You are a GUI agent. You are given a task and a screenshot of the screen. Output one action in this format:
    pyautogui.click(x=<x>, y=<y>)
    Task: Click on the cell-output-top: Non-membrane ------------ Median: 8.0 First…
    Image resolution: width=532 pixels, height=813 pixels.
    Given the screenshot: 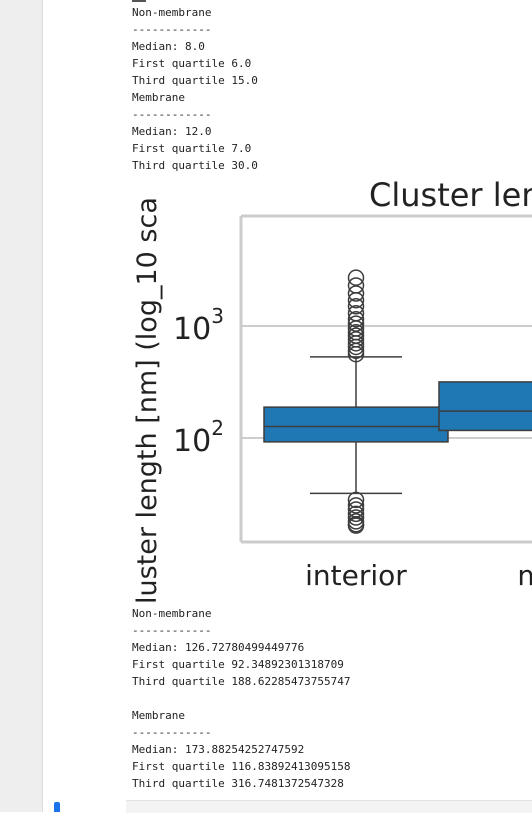 What is the action you would take?
    pyautogui.click(x=195, y=89)
    